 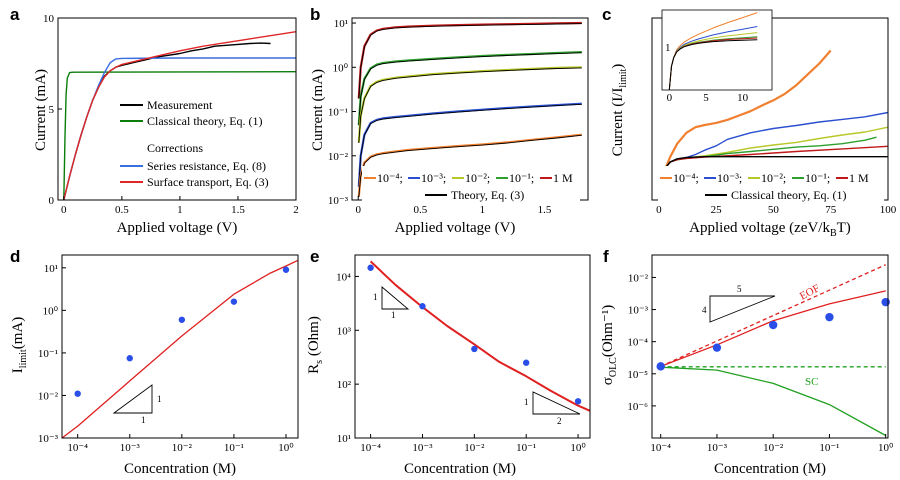 What do you see at coordinates (659, 210) in the screenshot?
I see `c-xtick-label-0: 0` at bounding box center [659, 210].